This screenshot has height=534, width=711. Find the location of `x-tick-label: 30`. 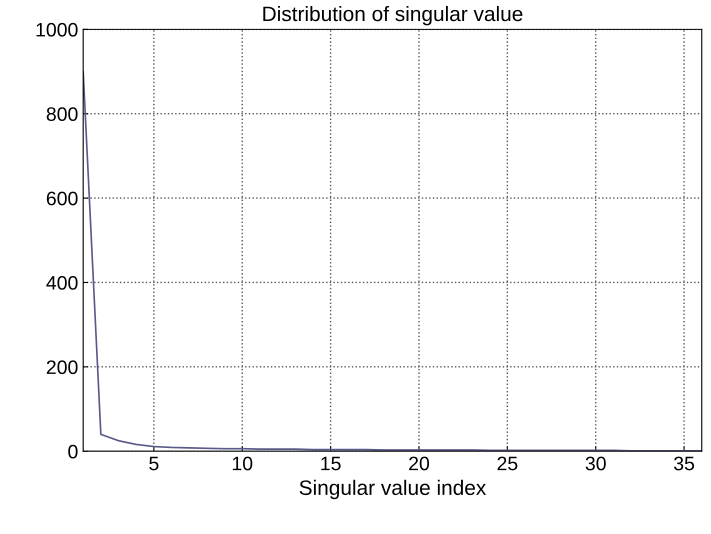

x-tick-label: 30 is located at coordinates (596, 463).